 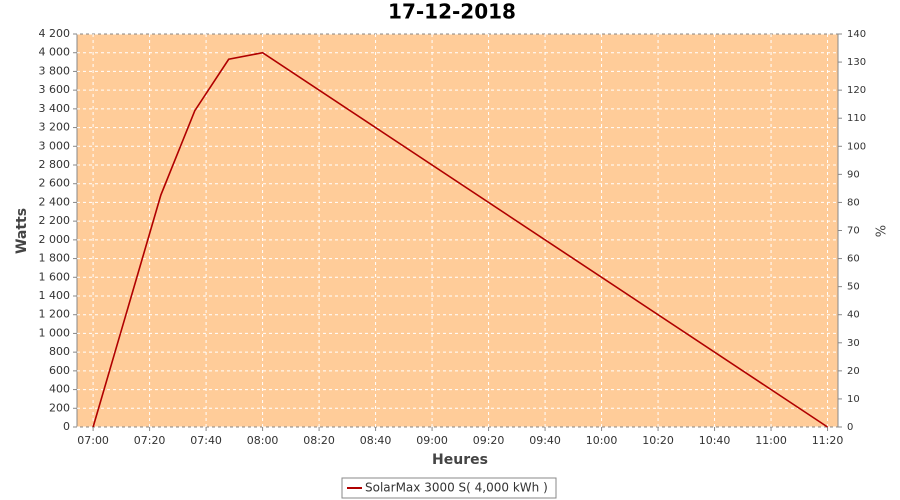 What do you see at coordinates (93, 440) in the screenshot?
I see `x-tick-label: 07:00` at bounding box center [93, 440].